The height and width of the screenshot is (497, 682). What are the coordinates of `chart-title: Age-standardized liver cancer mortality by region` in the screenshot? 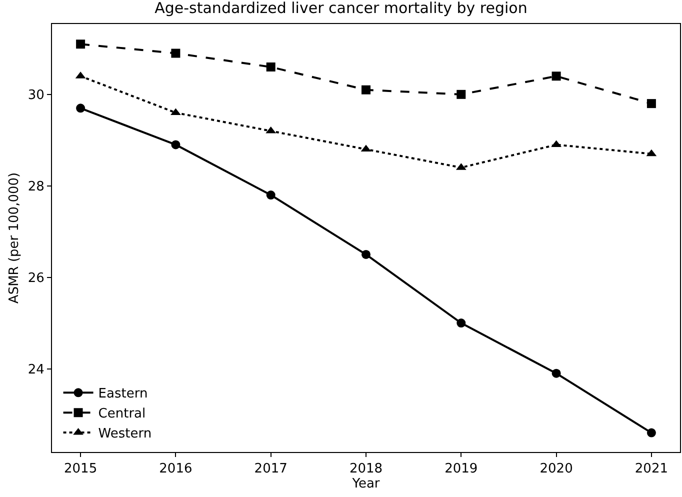 It's located at (341, 8).